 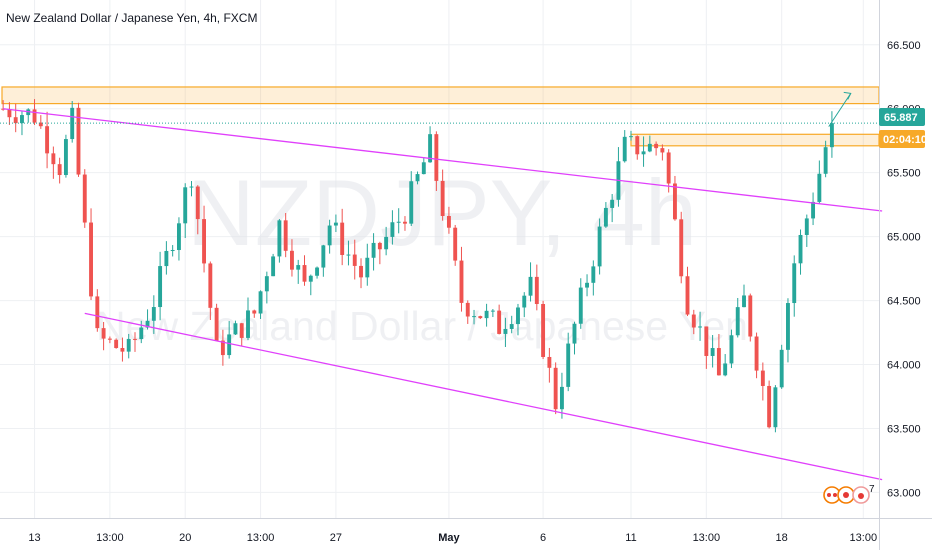 I want to click on countdown-badge-label: 02:04:10, so click(x=905, y=140).